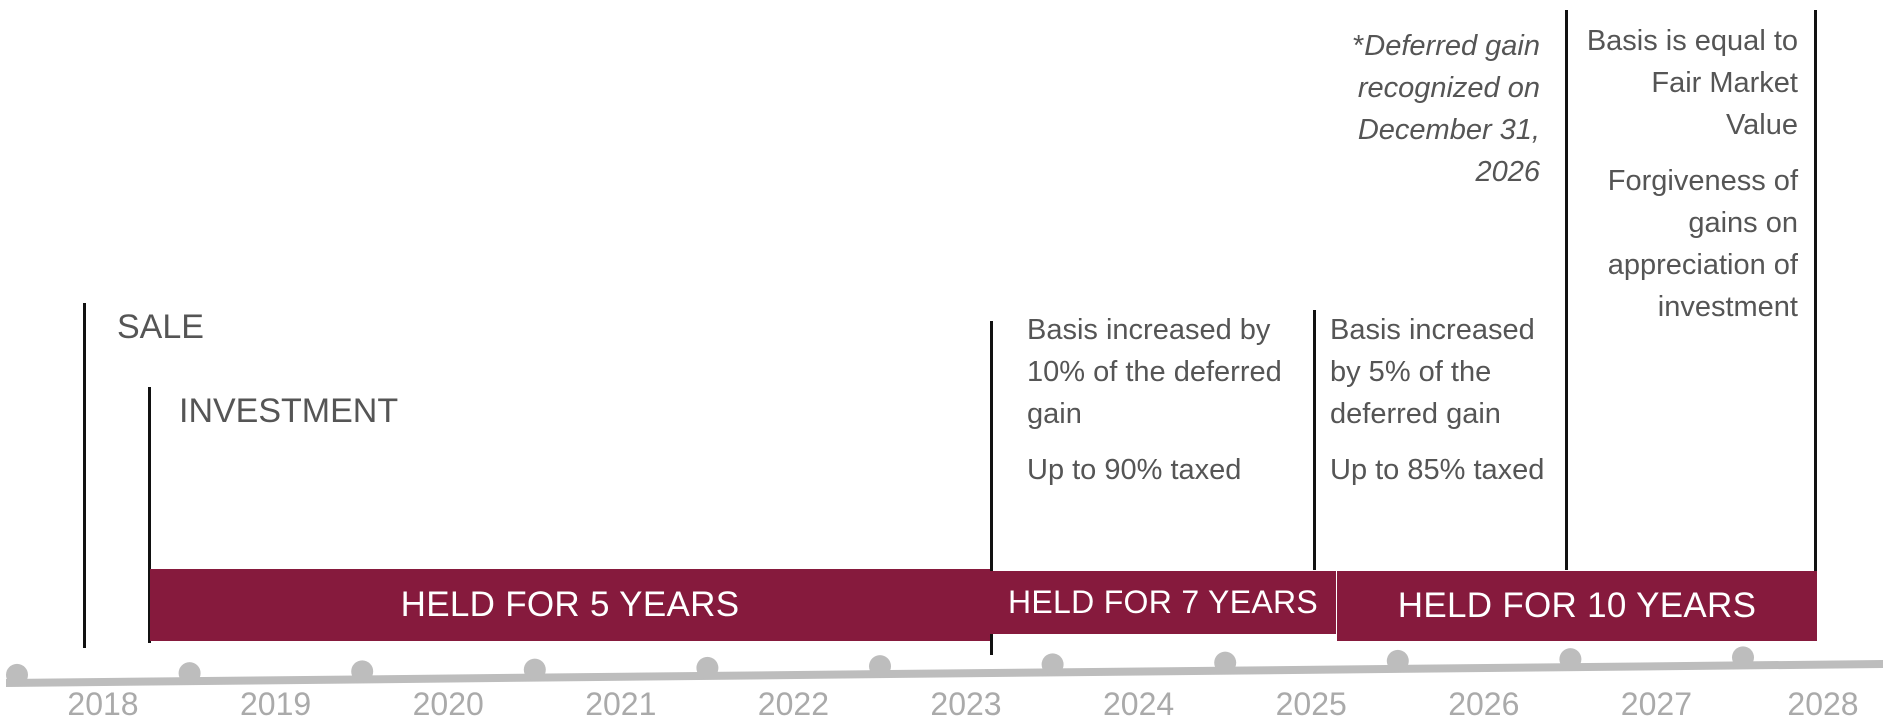 The height and width of the screenshot is (728, 1883). Describe the element at coordinates (966, 704) in the screenshot. I see `year-label-2023: 2023` at that location.